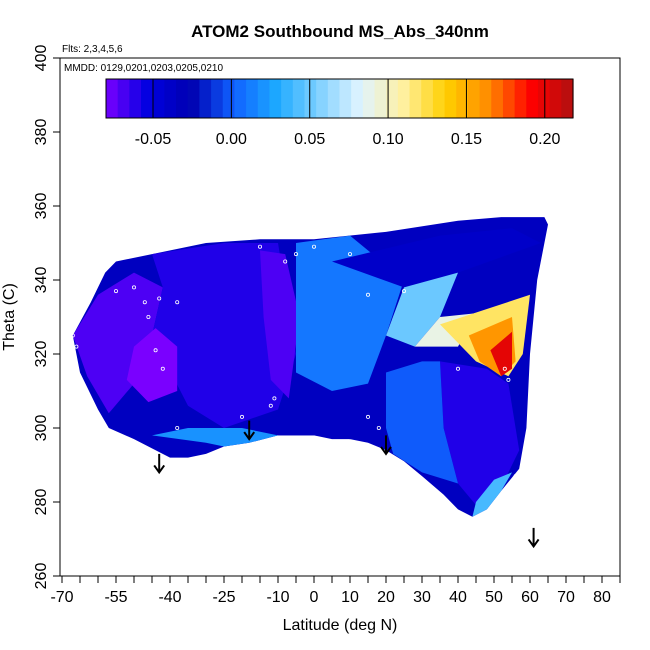 The width and height of the screenshot is (650, 650). I want to click on x-tick-label-7: 20, so click(386, 597).